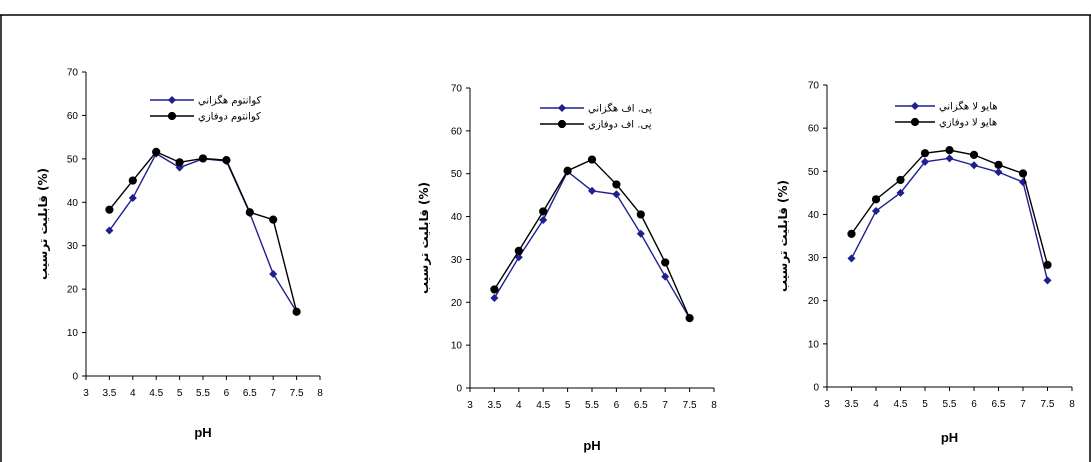 This screenshot has width=1091, height=462. Describe the element at coordinates (75, 377) in the screenshot. I see `y-tick-label: 0` at that location.